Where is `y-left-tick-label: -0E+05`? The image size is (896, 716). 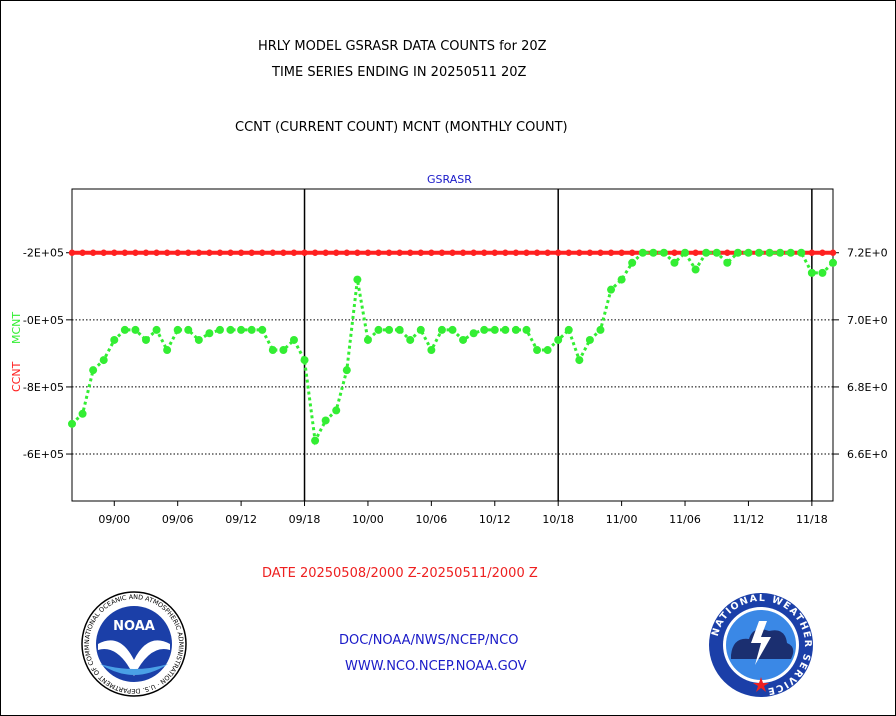
y-left-tick-label: -0E+05 is located at coordinates (43, 320).